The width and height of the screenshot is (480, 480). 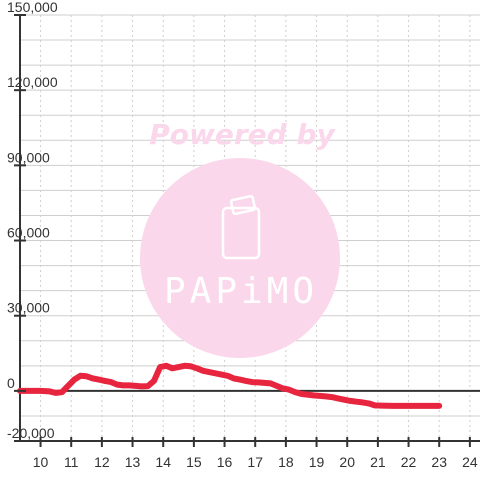 What do you see at coordinates (32, 7) in the screenshot?
I see `y-tick-label: 150,000` at bounding box center [32, 7].